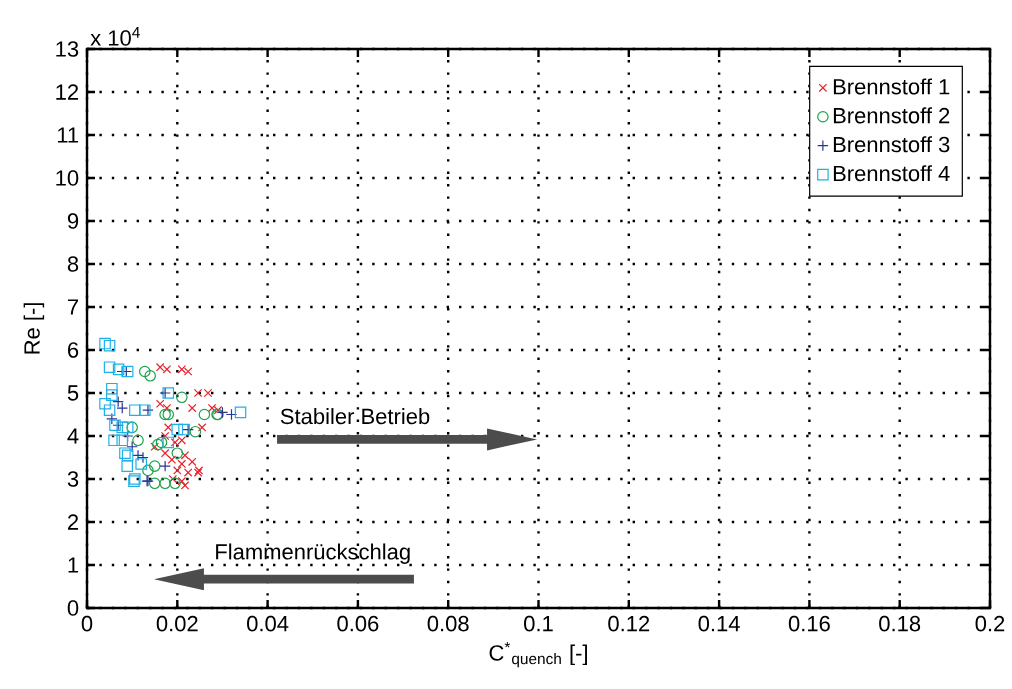 The image size is (1012, 689). What do you see at coordinates (313, 553) in the screenshot?
I see `annotation: Flammenrückschlag` at bounding box center [313, 553].